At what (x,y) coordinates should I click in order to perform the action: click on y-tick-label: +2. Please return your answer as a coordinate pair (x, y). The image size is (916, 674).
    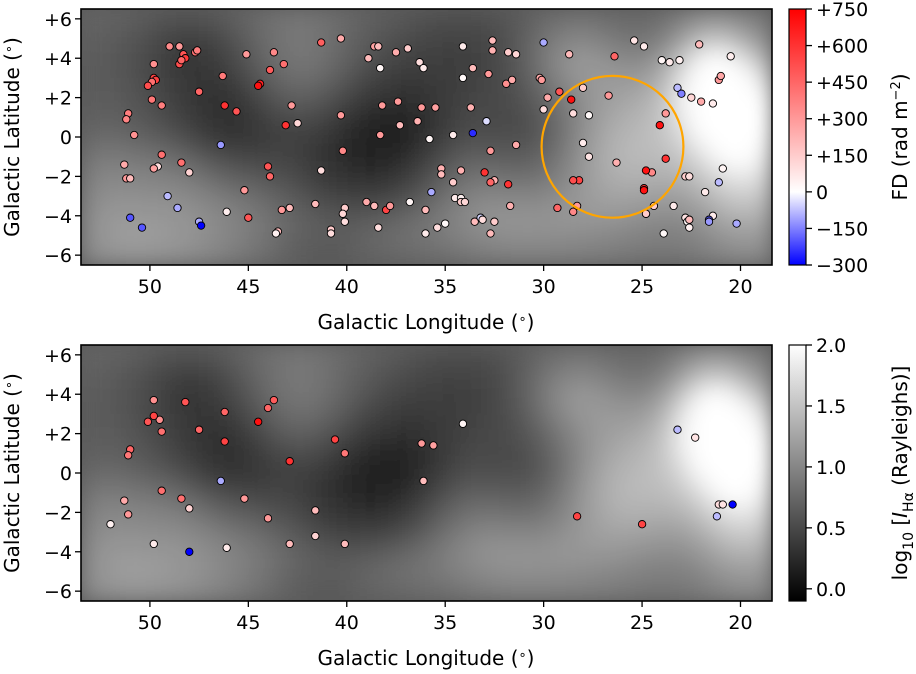
    Looking at the image, I should click on (58, 99).